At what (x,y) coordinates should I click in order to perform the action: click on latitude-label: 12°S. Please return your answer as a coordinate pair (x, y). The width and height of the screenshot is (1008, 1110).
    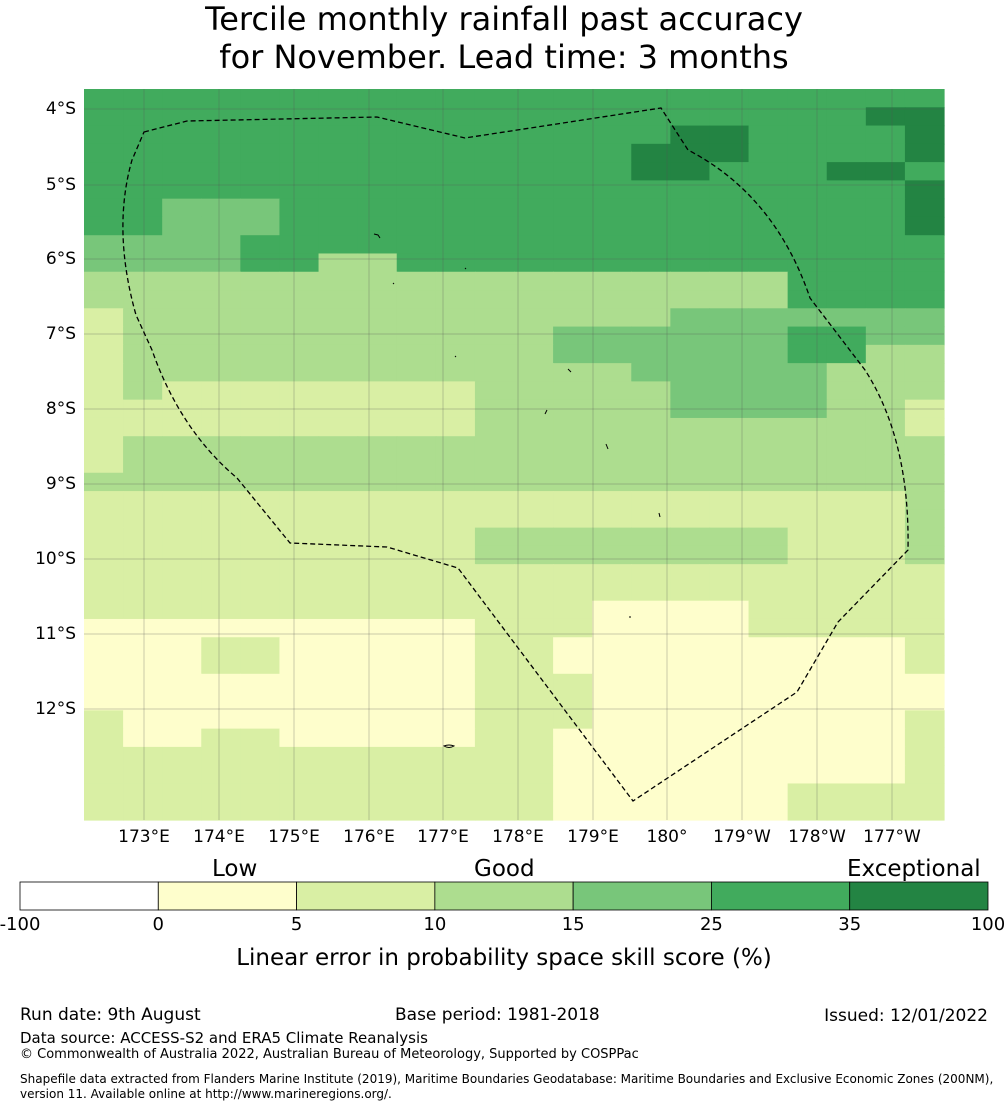
    Looking at the image, I should click on (55, 709).